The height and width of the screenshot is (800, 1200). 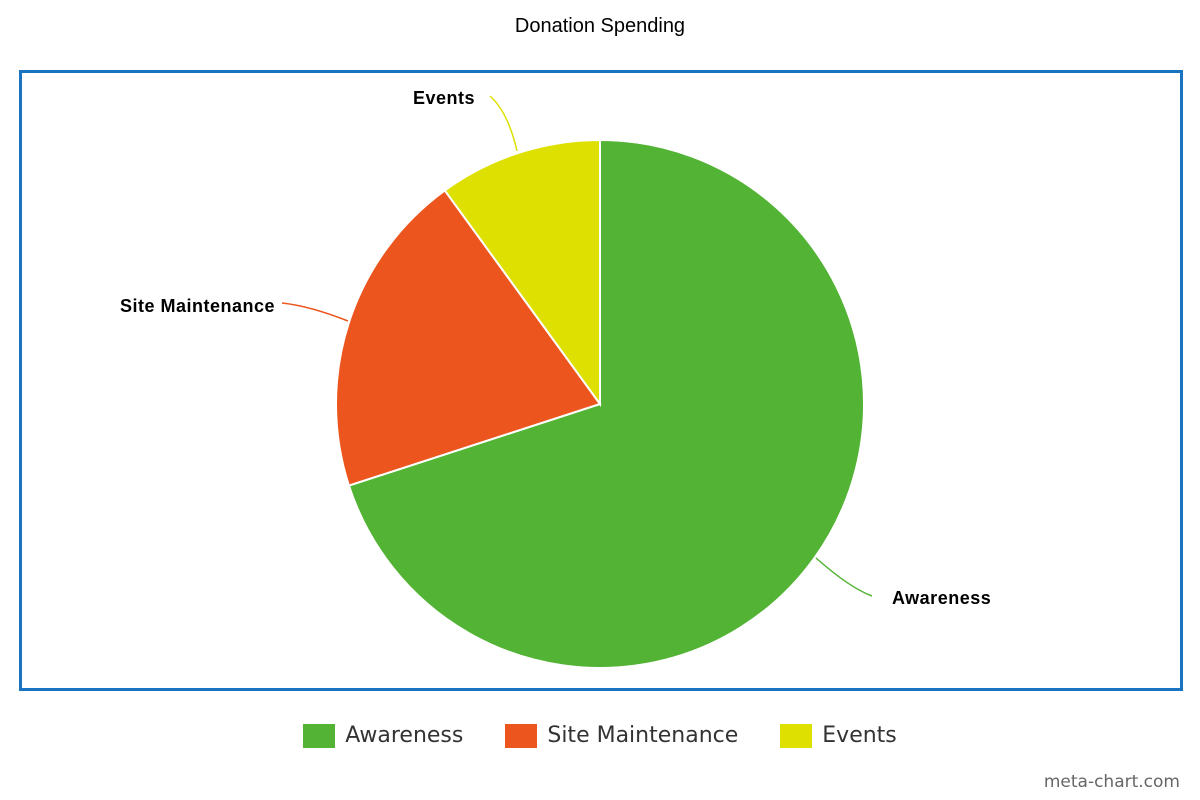 What do you see at coordinates (197, 306) in the screenshot?
I see `slice-label-site-maintenance: Site Maintenance` at bounding box center [197, 306].